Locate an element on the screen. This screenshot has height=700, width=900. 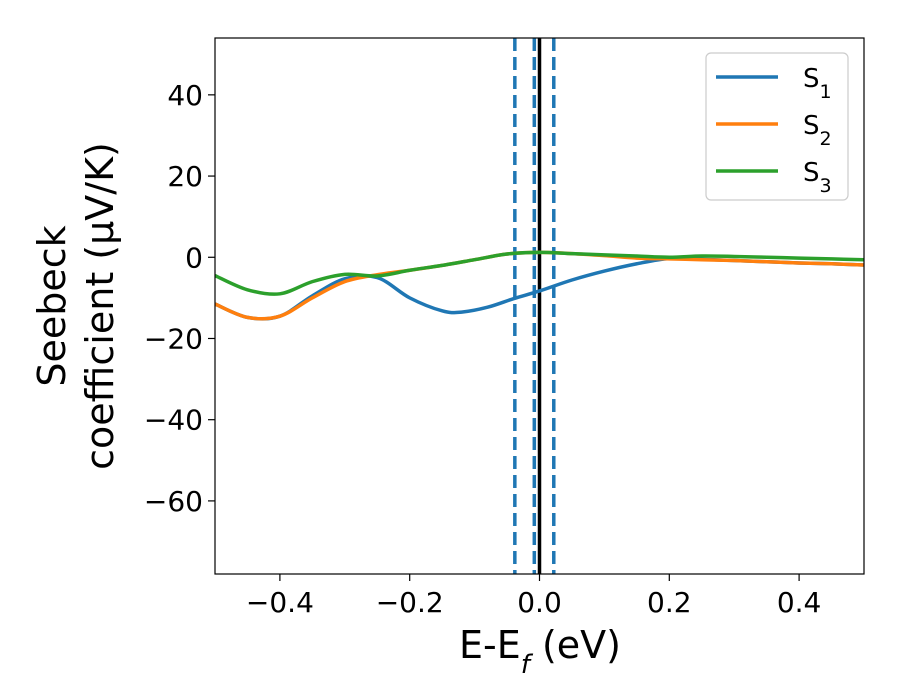
x-tick-label: −0.2 is located at coordinates (410, 602).